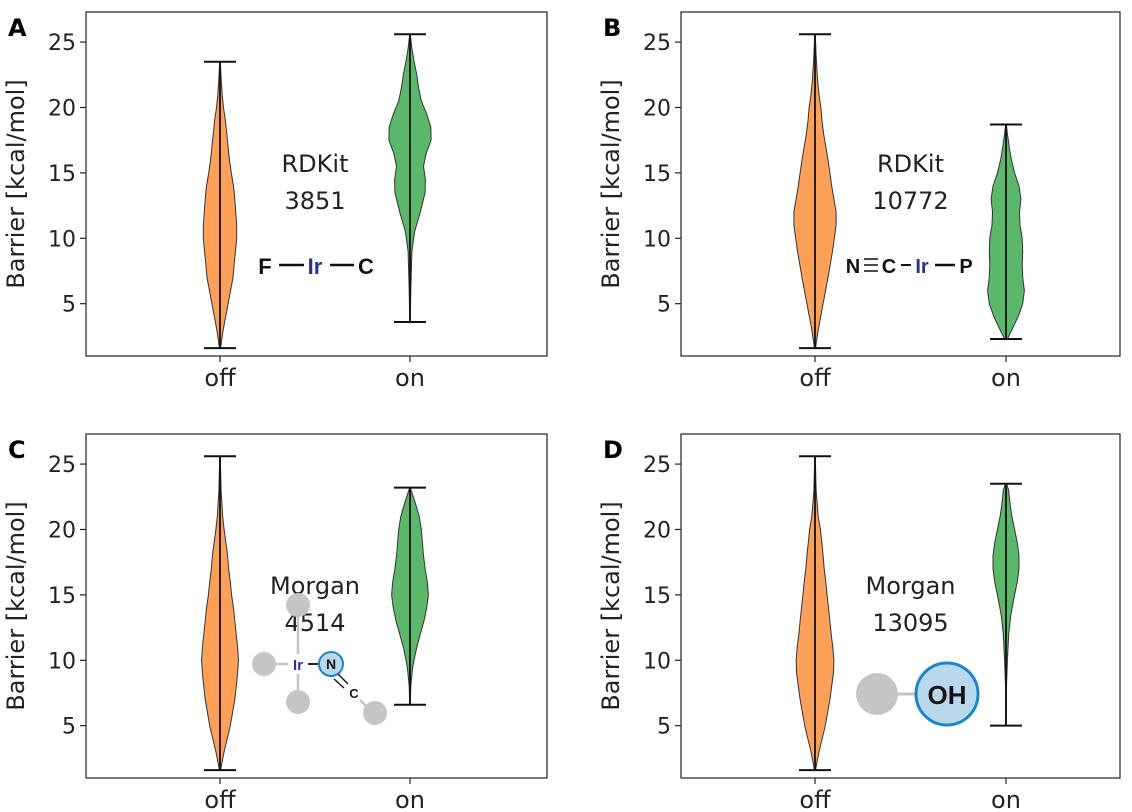  What do you see at coordinates (17, 28) in the screenshot?
I see `panel-letter: A` at bounding box center [17, 28].